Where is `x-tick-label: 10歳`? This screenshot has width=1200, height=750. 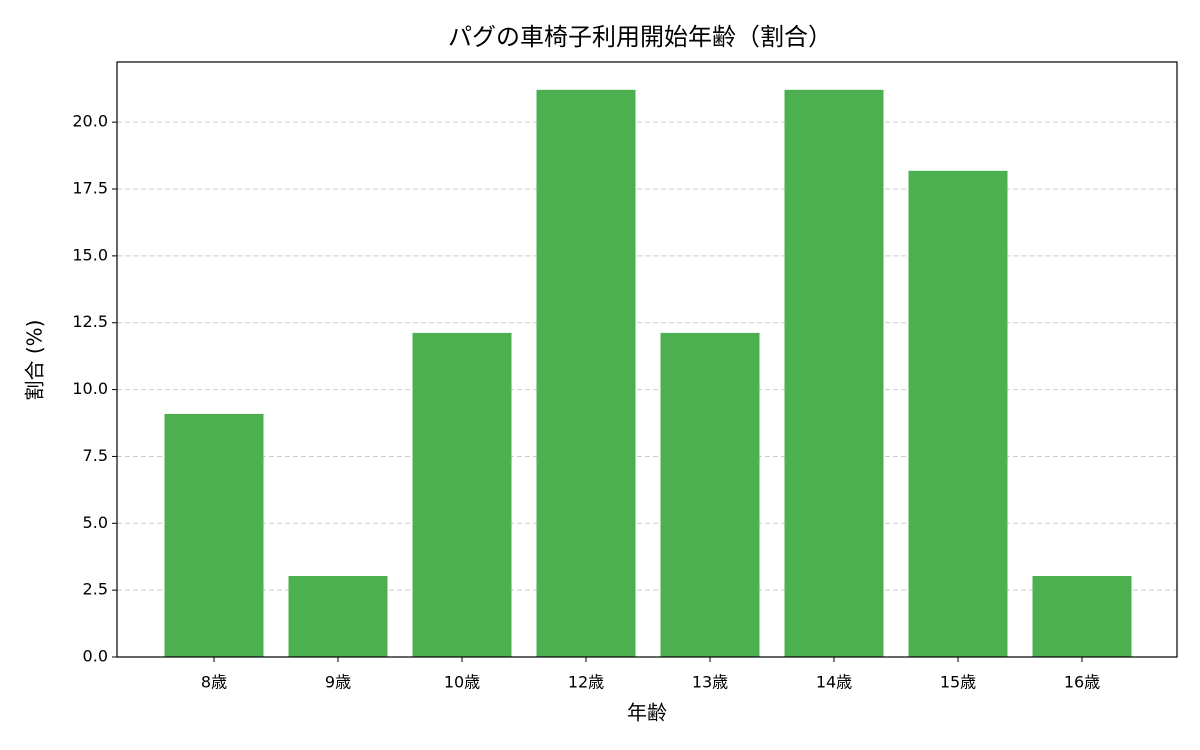 x-tick-label: 10歳 is located at coordinates (462, 682).